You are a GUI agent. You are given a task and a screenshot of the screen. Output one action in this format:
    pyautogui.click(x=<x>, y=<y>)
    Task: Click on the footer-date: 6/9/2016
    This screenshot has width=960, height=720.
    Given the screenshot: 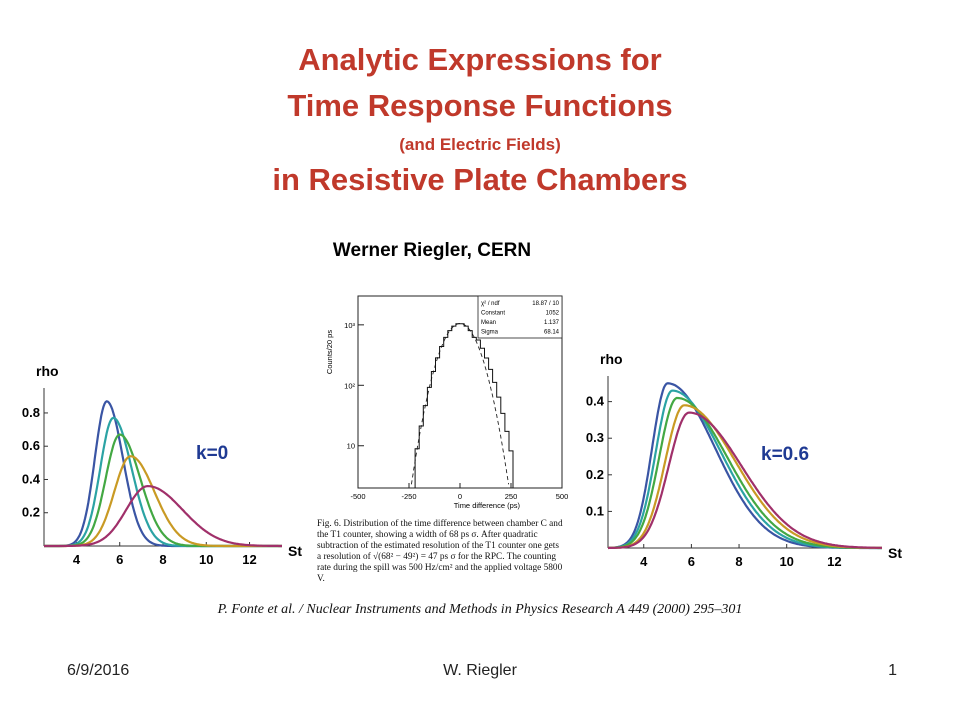 What is the action you would take?
    pyautogui.click(x=98, y=670)
    